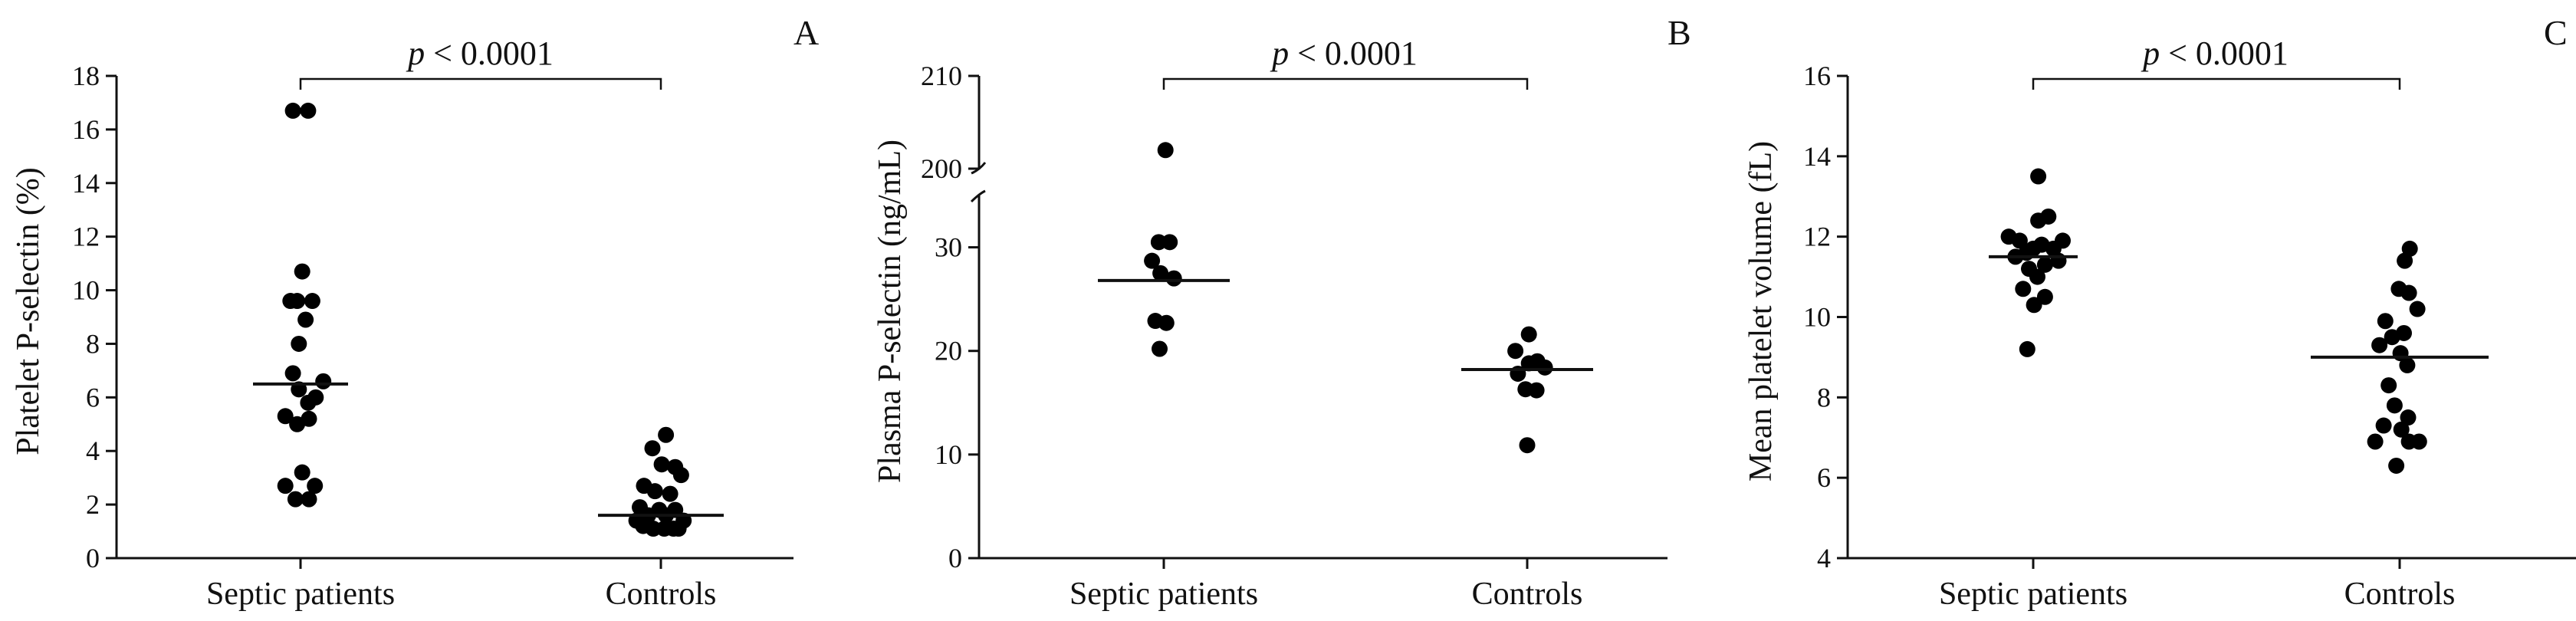 The image size is (2576, 621). Describe the element at coordinates (86, 237) in the screenshot. I see `panel-a-y-tick-label: 12` at that location.